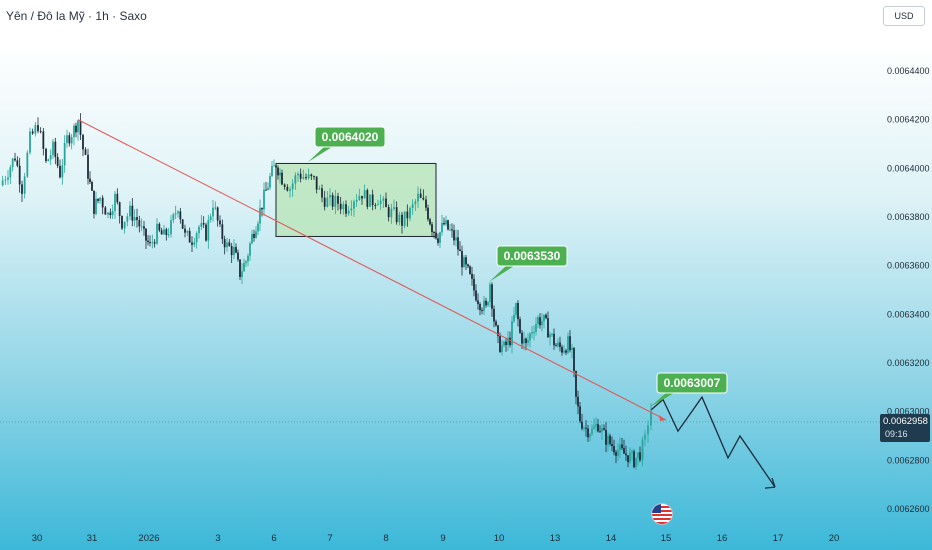  What do you see at coordinates (102, 16) in the screenshot?
I see `interval-label: 1h` at bounding box center [102, 16].